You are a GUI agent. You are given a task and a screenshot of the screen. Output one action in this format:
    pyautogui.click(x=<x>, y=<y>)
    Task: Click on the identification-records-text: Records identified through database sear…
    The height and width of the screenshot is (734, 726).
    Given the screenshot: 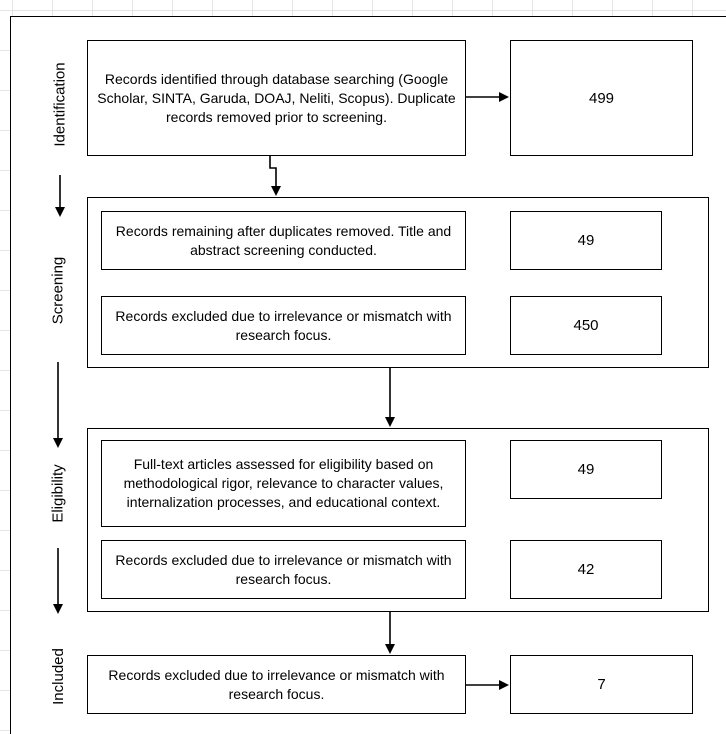 What is the action you would take?
    pyautogui.click(x=276, y=97)
    